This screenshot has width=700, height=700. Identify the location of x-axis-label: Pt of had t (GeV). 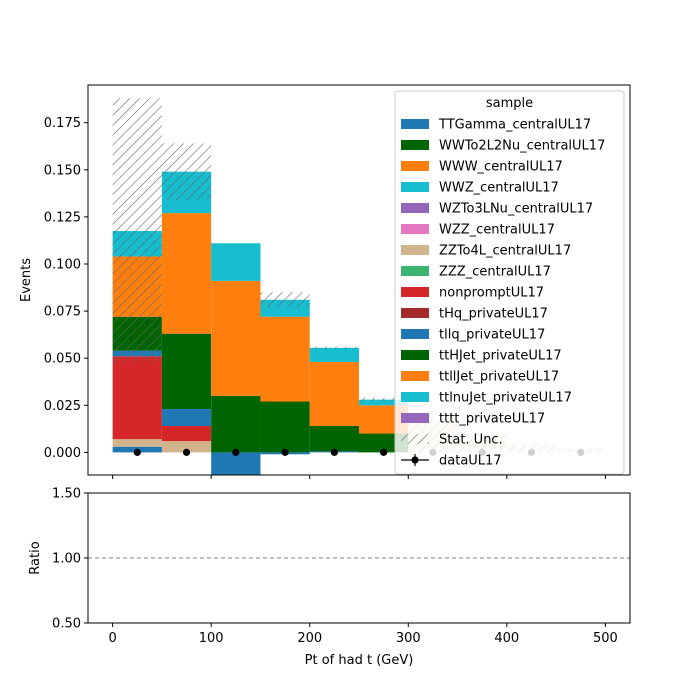
(359, 660).